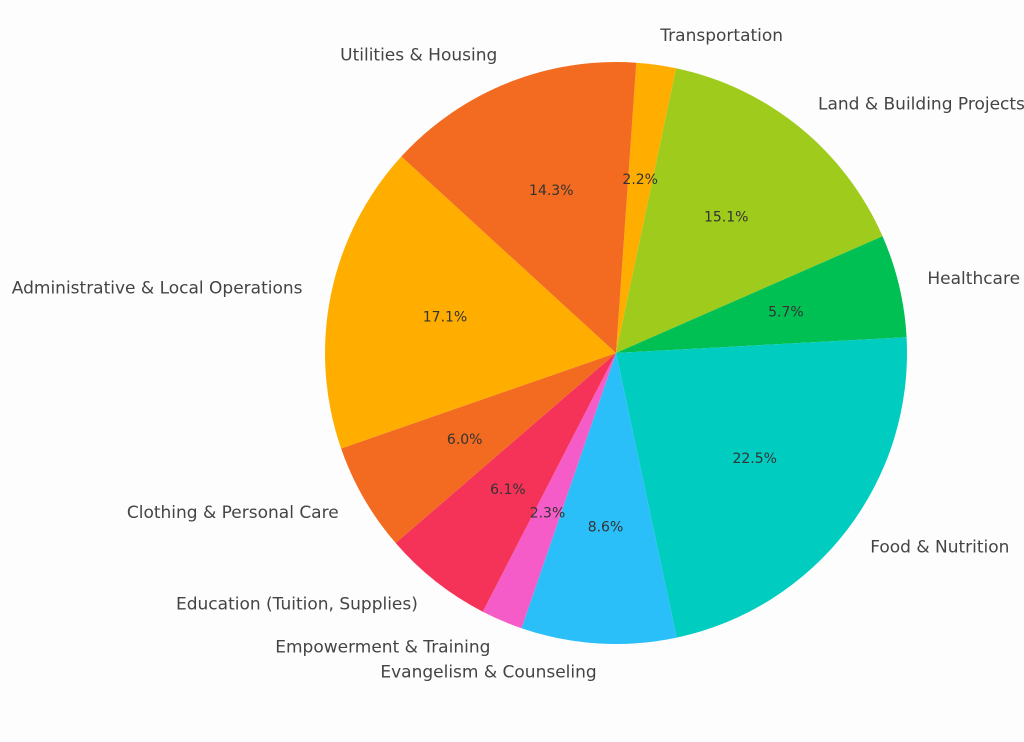  Describe the element at coordinates (726, 218) in the screenshot. I see `slice-percent-label: 15.1%` at that location.